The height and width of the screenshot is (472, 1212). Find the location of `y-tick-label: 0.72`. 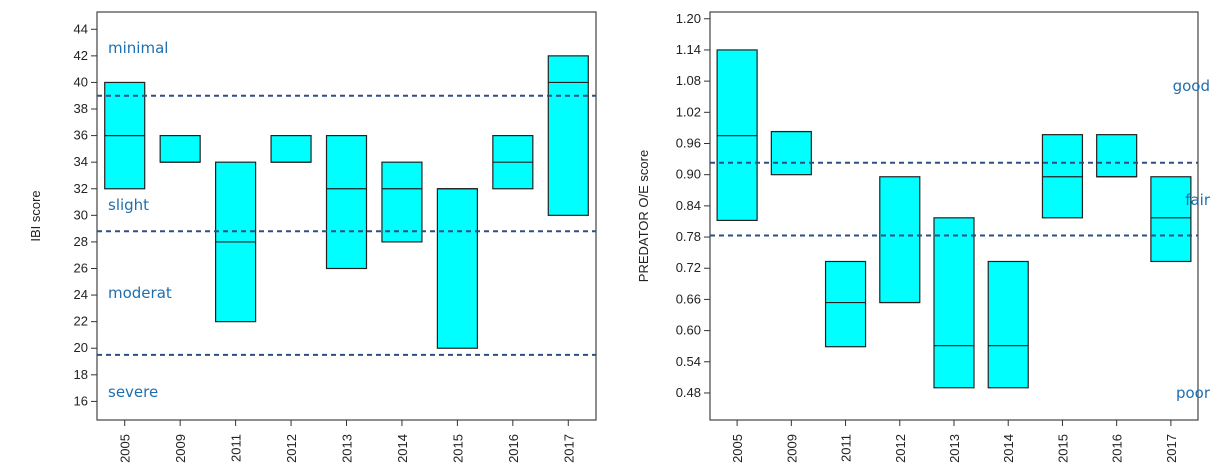

y-tick-label: 0.72 is located at coordinates (688, 267).